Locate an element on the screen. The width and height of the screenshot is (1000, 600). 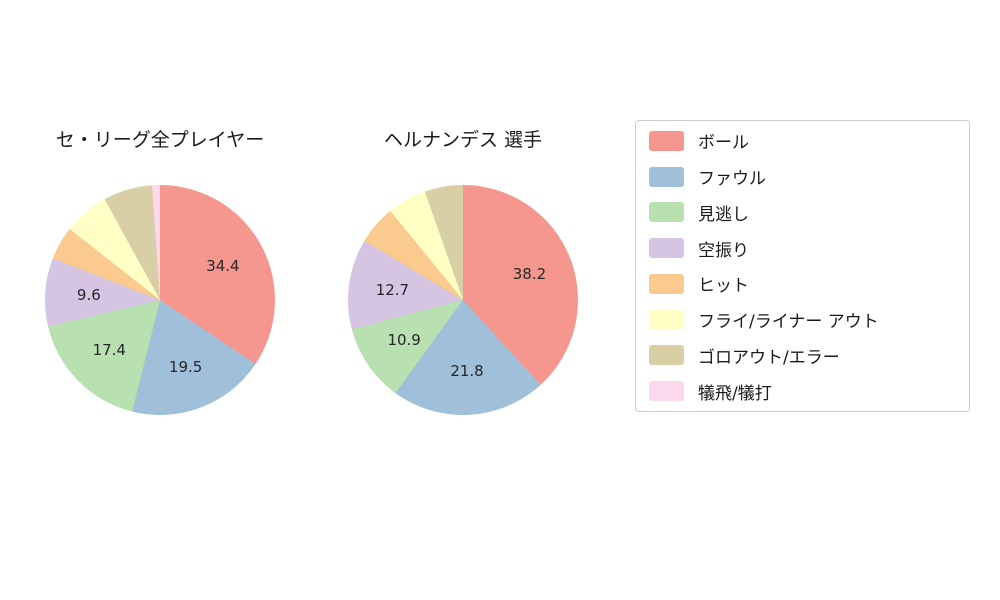
pie-player: 38.2 21.8 10.9 12.7 is located at coordinates (463, 300).